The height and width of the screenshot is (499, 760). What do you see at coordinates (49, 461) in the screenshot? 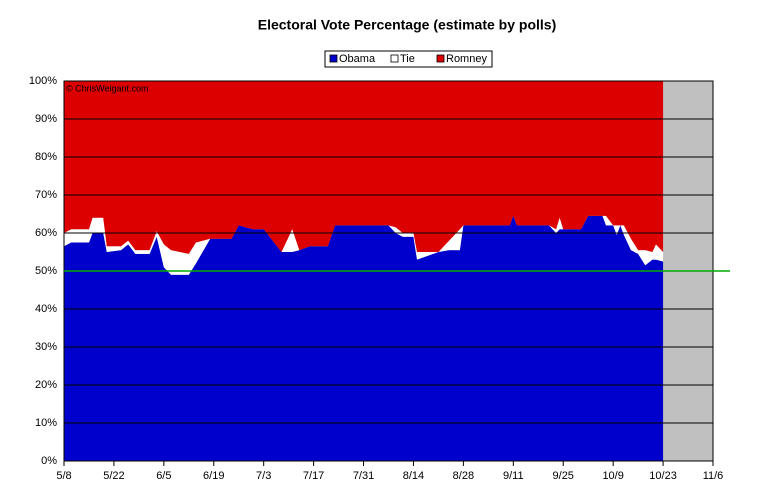
I see `y-tick-label: 0%` at bounding box center [49, 461].